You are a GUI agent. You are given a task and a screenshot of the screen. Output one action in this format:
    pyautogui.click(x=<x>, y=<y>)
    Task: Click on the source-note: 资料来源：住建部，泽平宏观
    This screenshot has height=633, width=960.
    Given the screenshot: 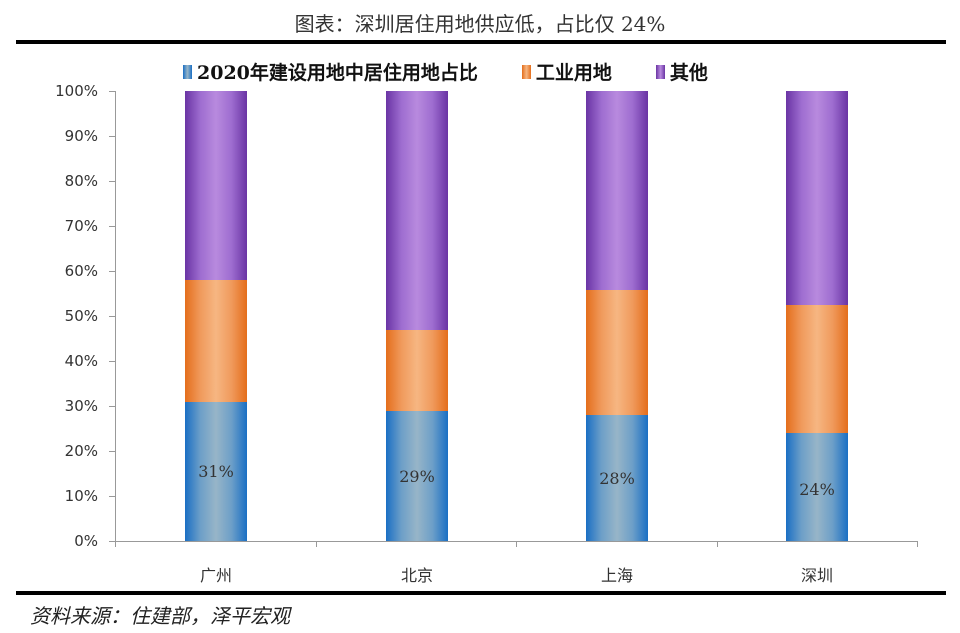 What is the action you would take?
    pyautogui.click(x=160, y=616)
    